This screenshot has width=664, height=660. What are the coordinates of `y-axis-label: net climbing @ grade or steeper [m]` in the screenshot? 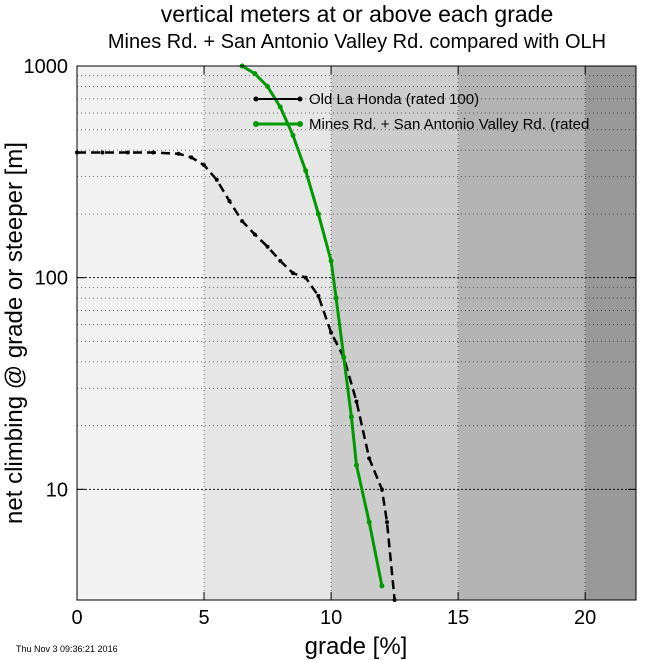 It's located at (14, 333).